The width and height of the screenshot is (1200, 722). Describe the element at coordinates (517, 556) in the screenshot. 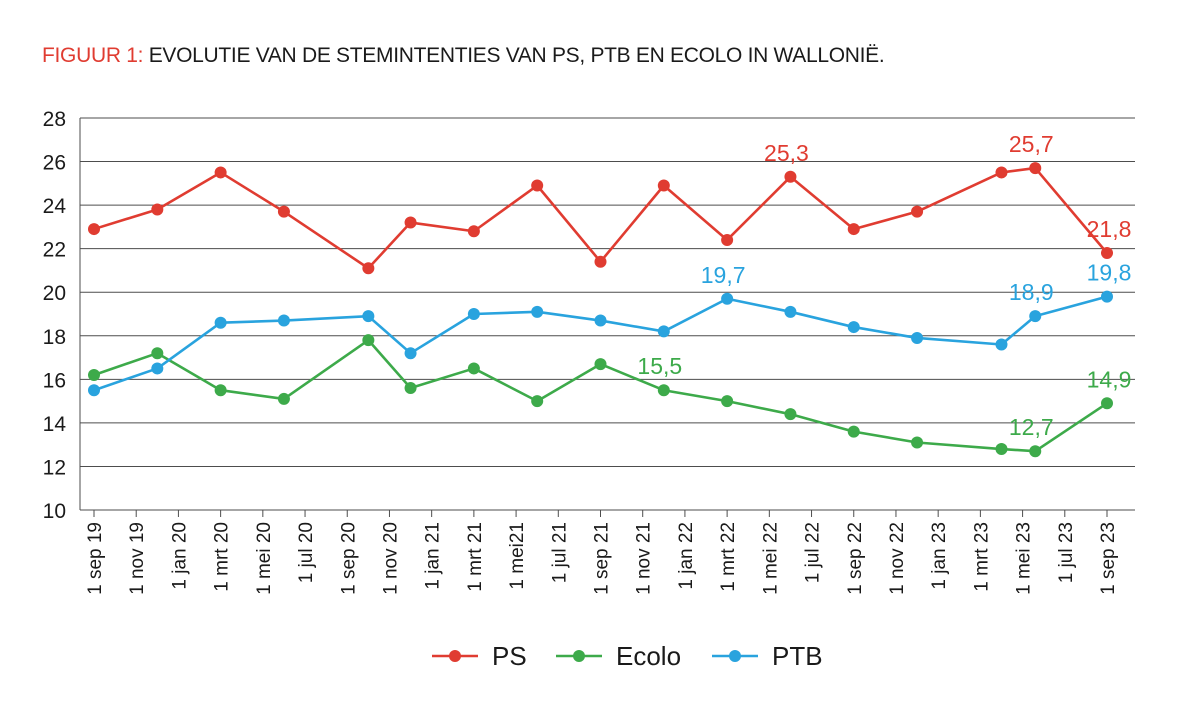

I see `x-tick-label: 1 mei21` at that location.